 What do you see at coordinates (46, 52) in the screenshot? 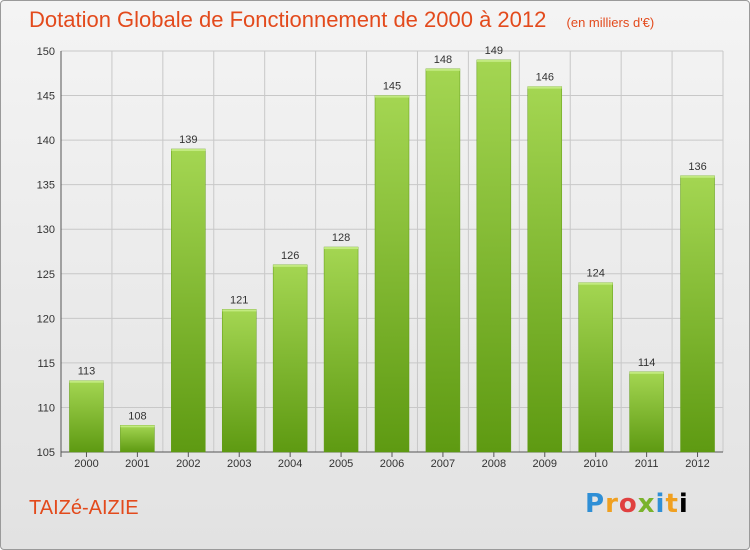
I see `y-tick-label: 150` at bounding box center [46, 52].